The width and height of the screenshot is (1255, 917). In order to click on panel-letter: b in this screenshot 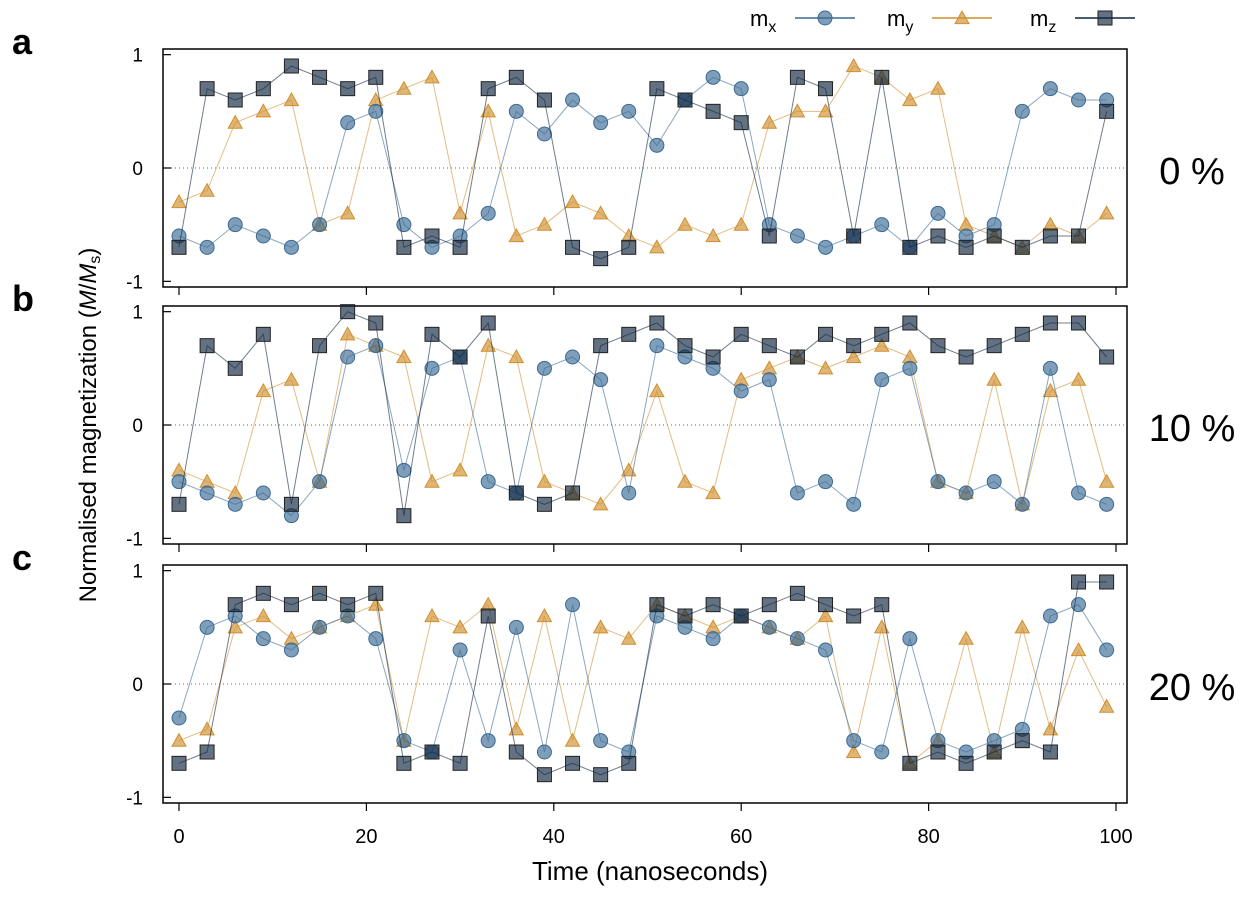, I will do `click(23, 298)`.